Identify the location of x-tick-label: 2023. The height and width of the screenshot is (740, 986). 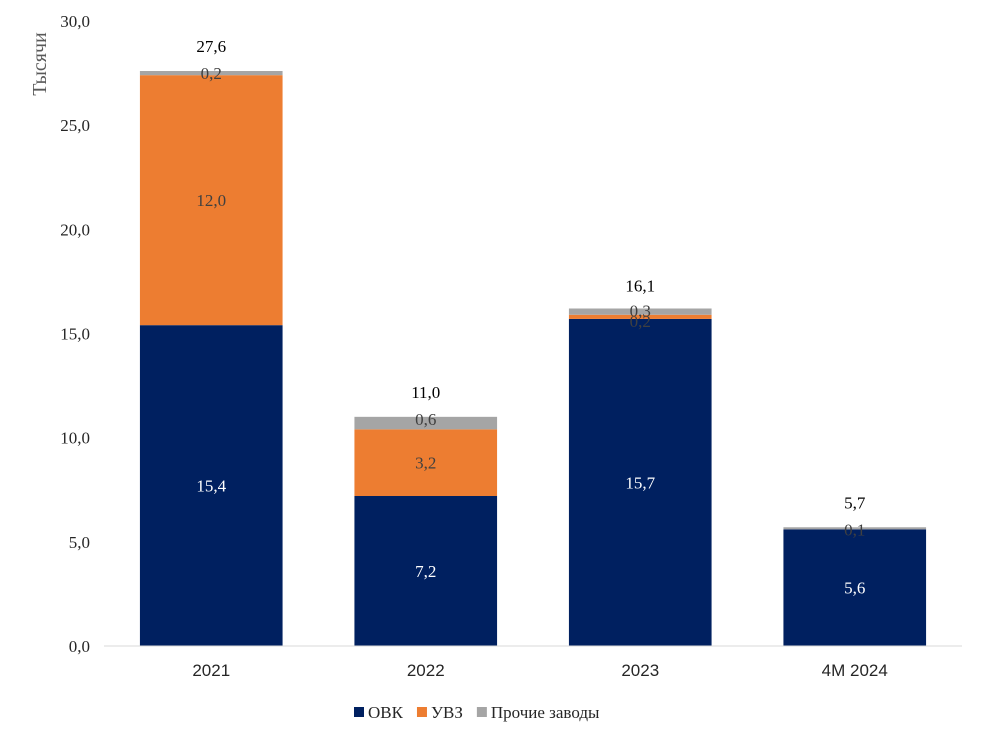
(640, 670).